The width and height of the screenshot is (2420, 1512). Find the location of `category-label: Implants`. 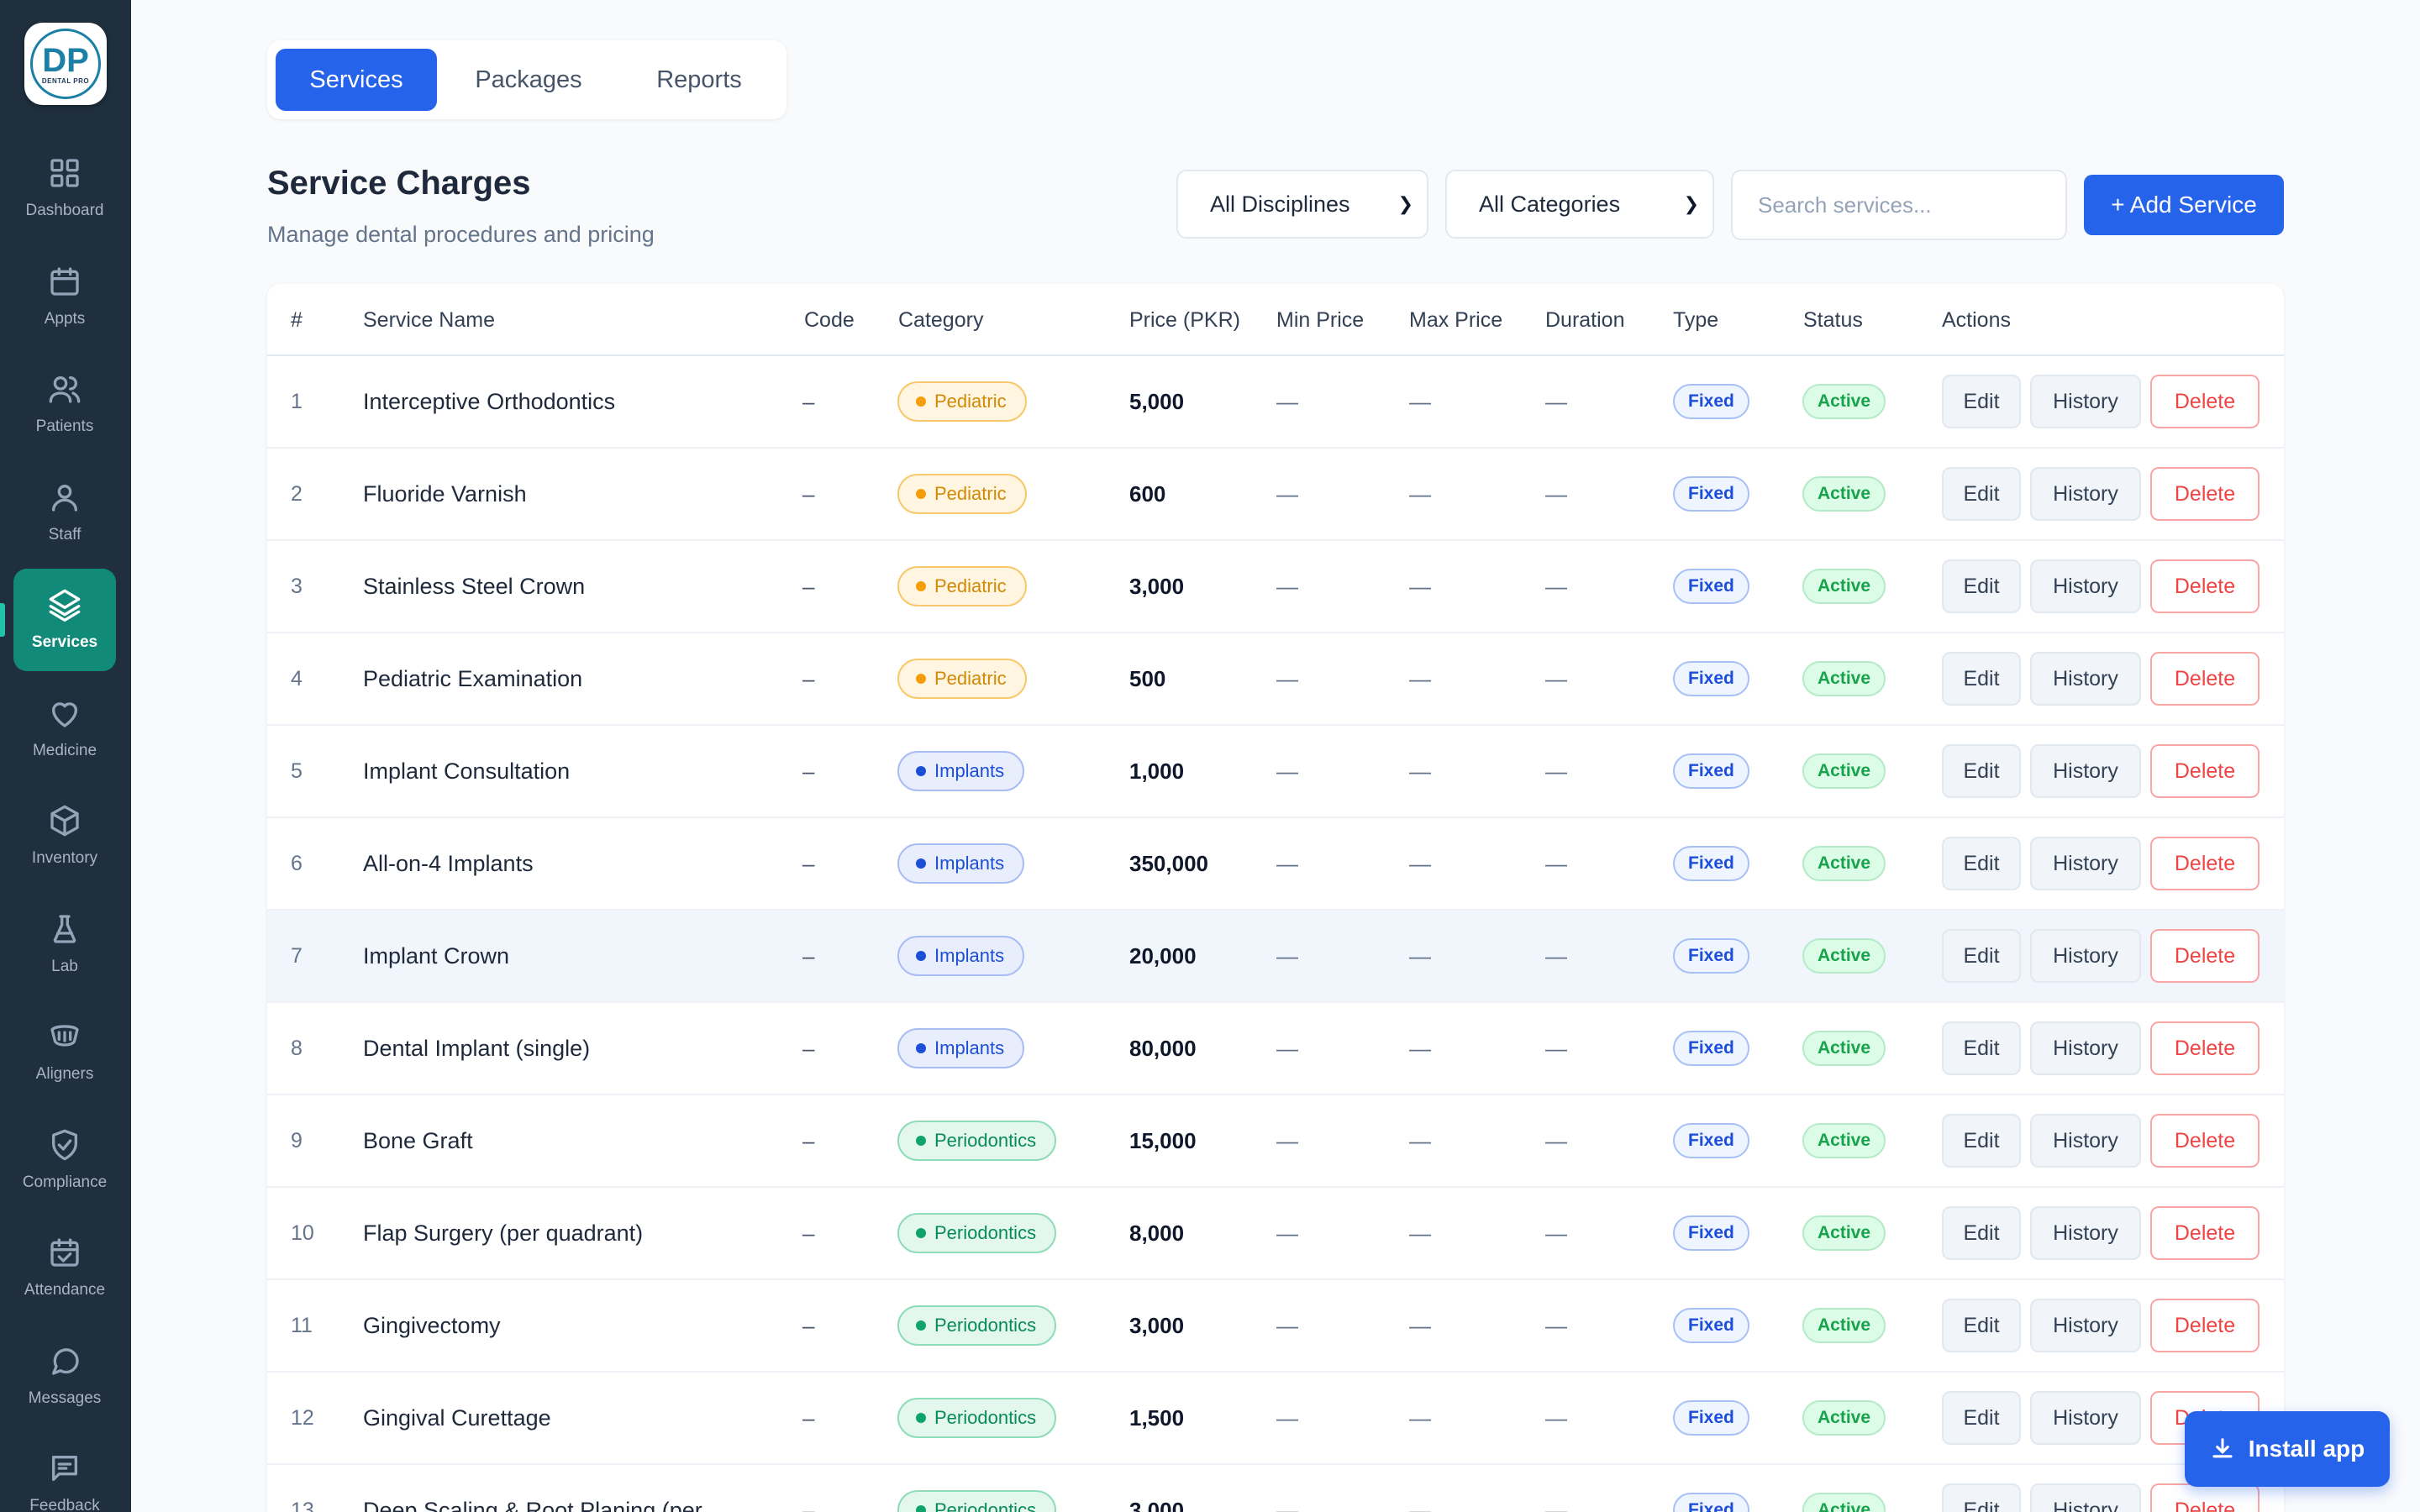

category-label: Implants is located at coordinates (969, 1047).